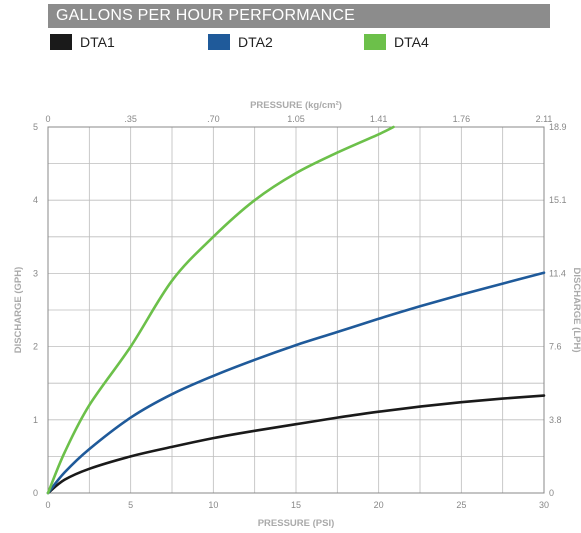  What do you see at coordinates (219, 42) in the screenshot?
I see `legend-swatch-dta2` at bounding box center [219, 42].